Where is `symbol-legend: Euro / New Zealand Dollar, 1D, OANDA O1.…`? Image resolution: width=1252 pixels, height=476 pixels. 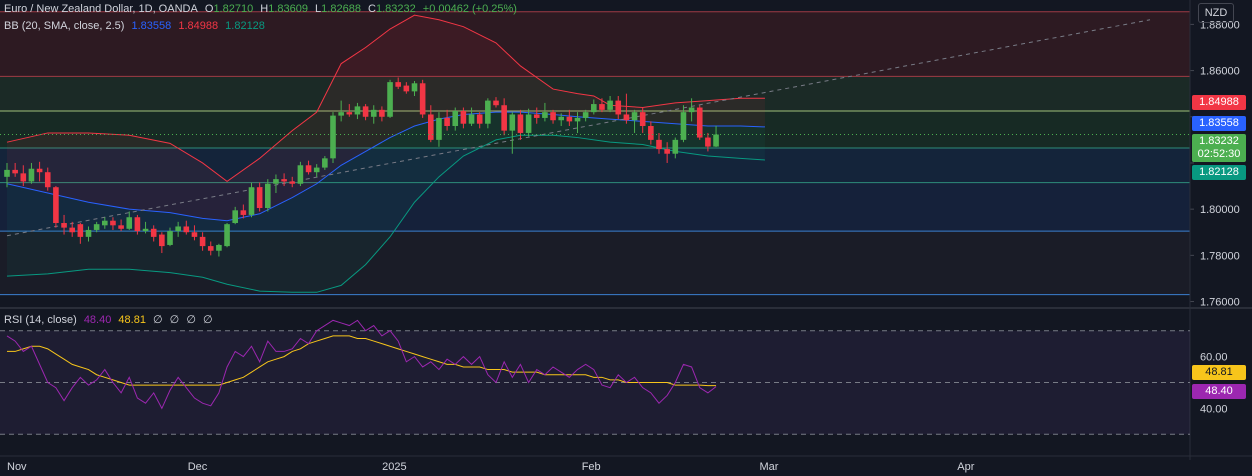 symbol-legend: Euro / New Zealand Dollar, 1D, OANDA O1.… is located at coordinates (262, 9).